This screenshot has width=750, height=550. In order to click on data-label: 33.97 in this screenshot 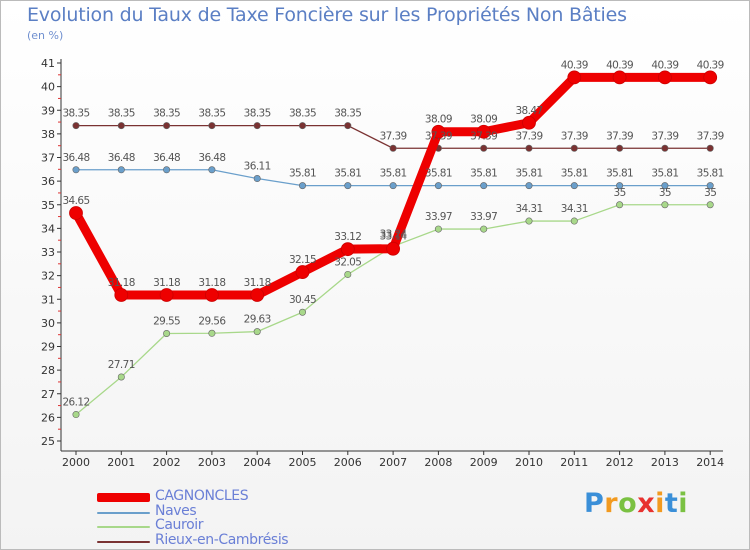, I will do `click(483, 217)`.